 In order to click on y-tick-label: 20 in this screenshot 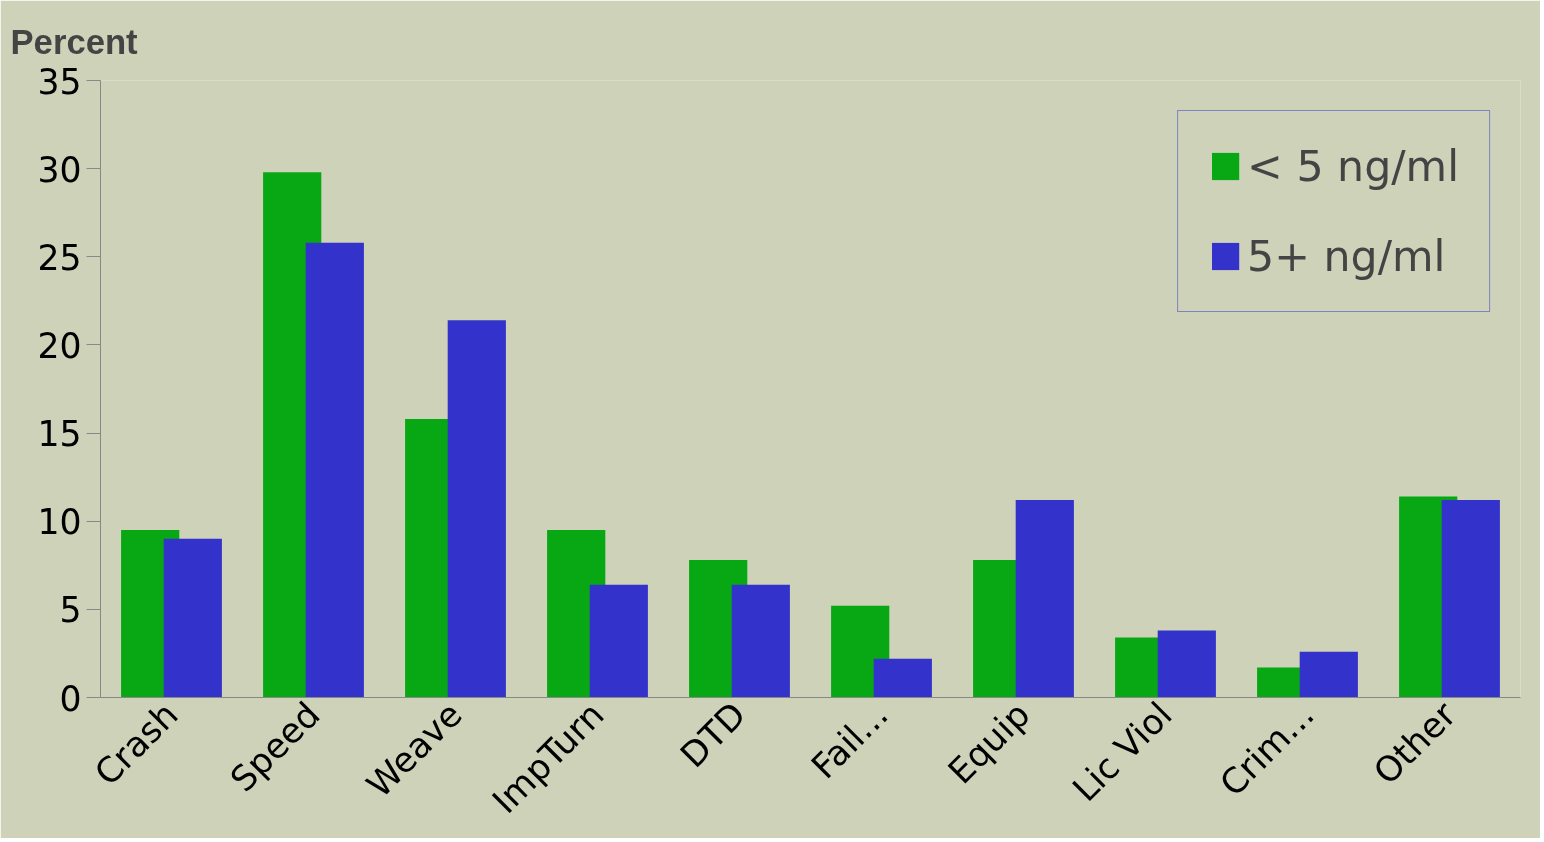, I will do `click(59, 345)`.